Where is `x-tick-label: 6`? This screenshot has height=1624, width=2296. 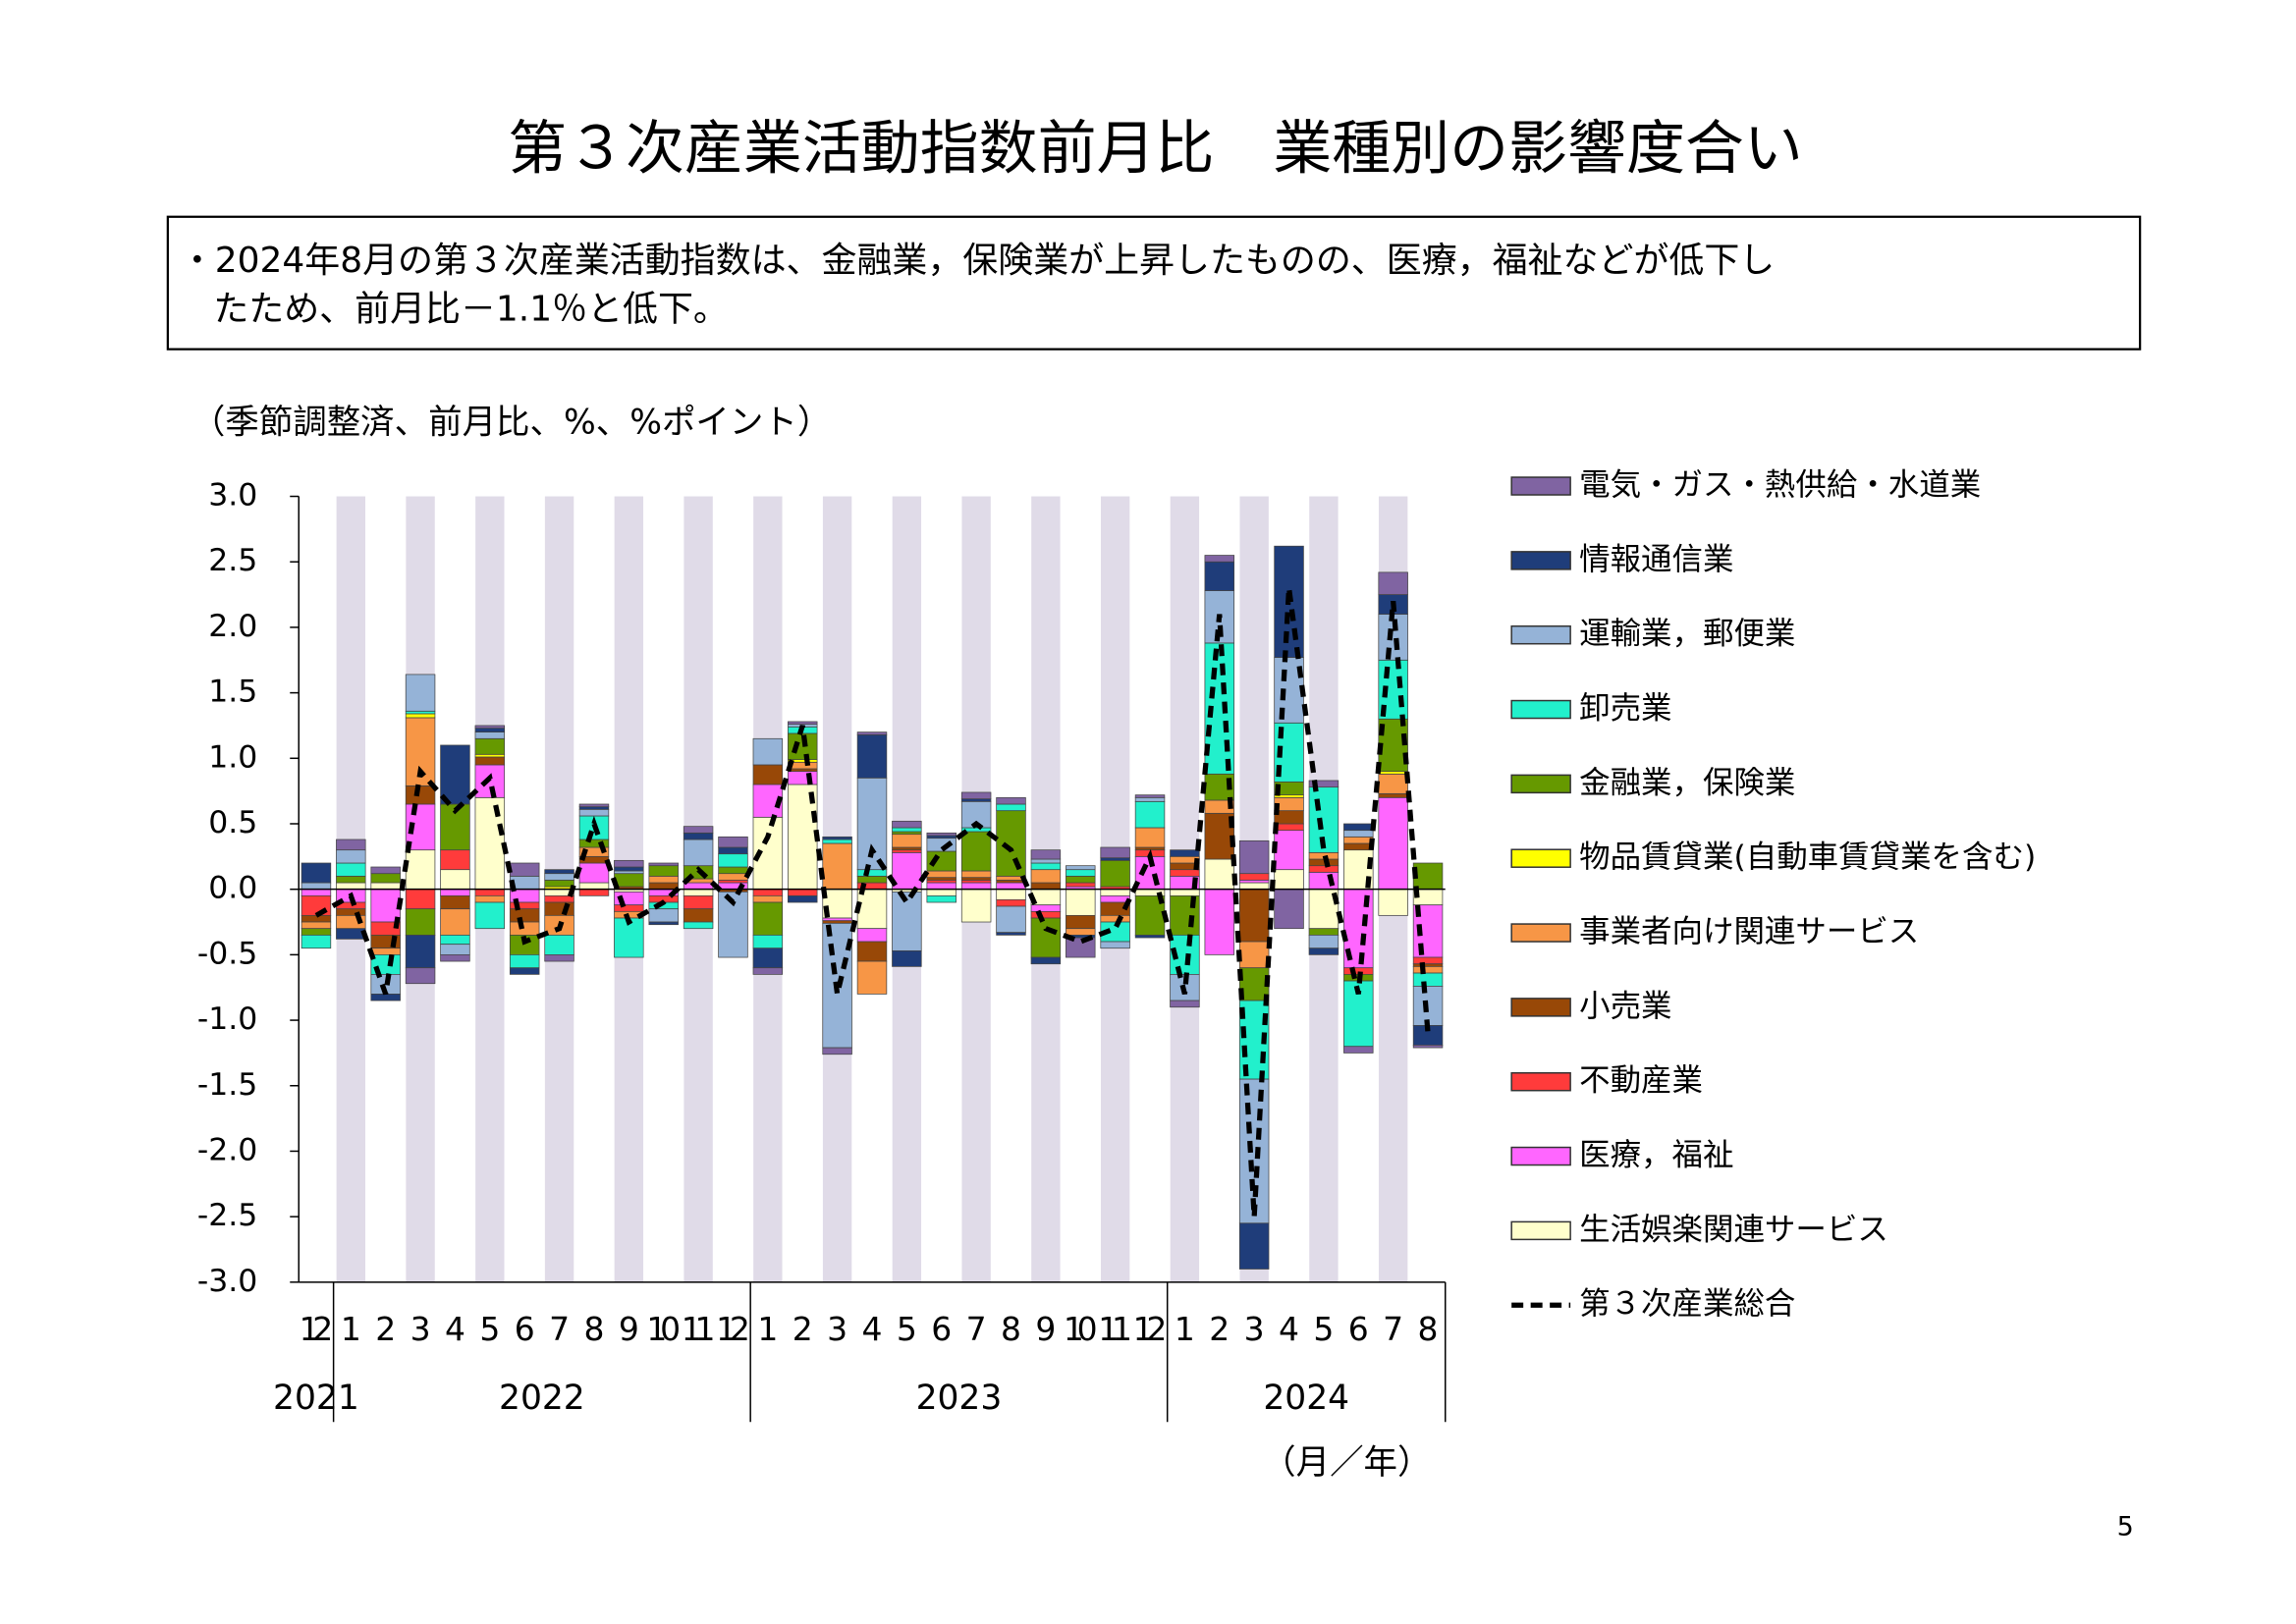 x-tick-label: 6 is located at coordinates (525, 1329).